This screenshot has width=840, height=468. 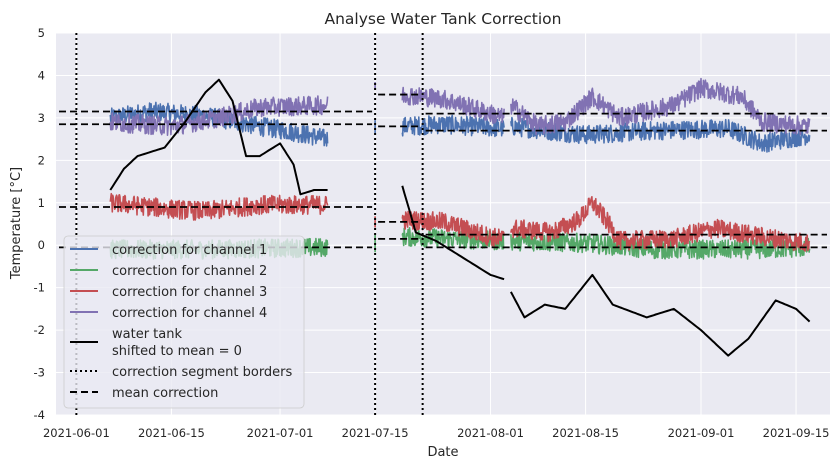 What do you see at coordinates (796, 433) in the screenshot?
I see `x-tick-label: 2021-09-15` at bounding box center [796, 433].